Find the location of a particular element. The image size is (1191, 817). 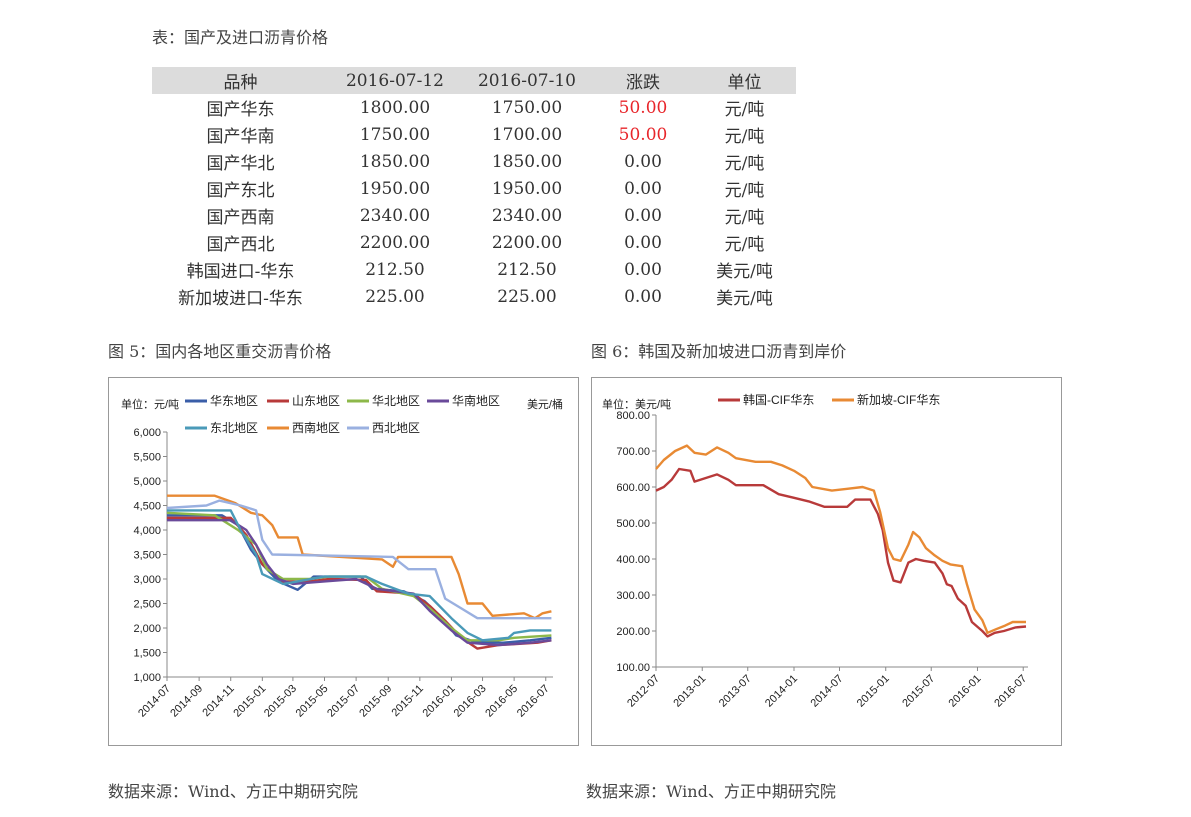

x-tick-label: 2015-09 is located at coordinates (375, 701).